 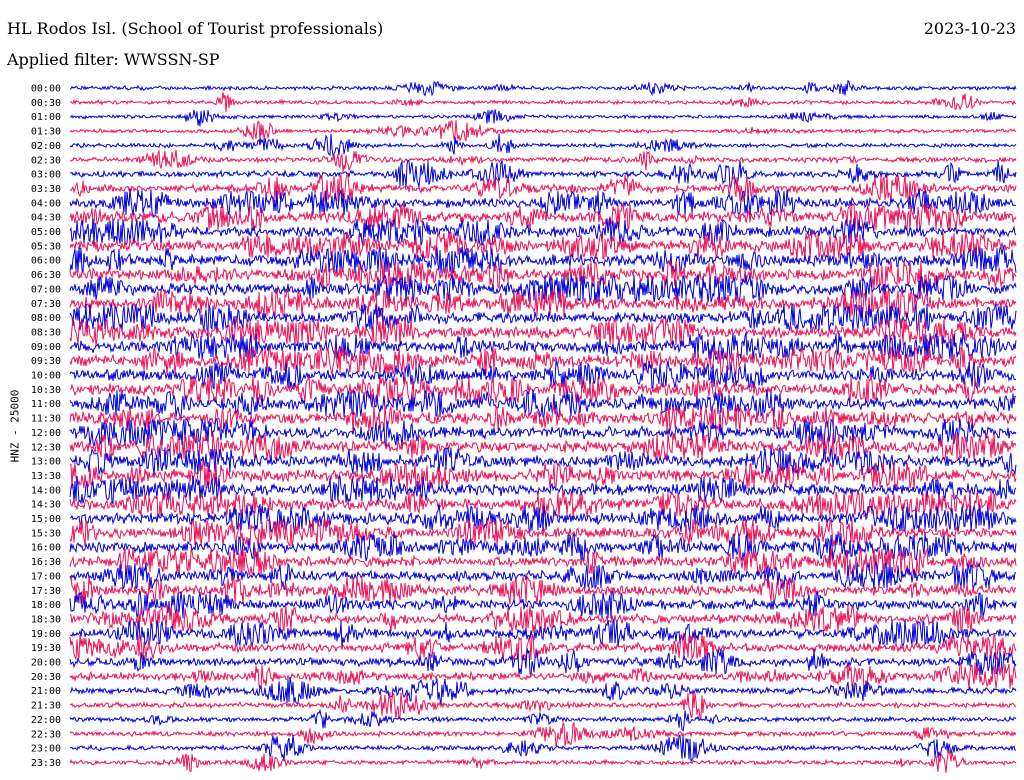 I want to click on time-label: 12:30, so click(x=46, y=447).